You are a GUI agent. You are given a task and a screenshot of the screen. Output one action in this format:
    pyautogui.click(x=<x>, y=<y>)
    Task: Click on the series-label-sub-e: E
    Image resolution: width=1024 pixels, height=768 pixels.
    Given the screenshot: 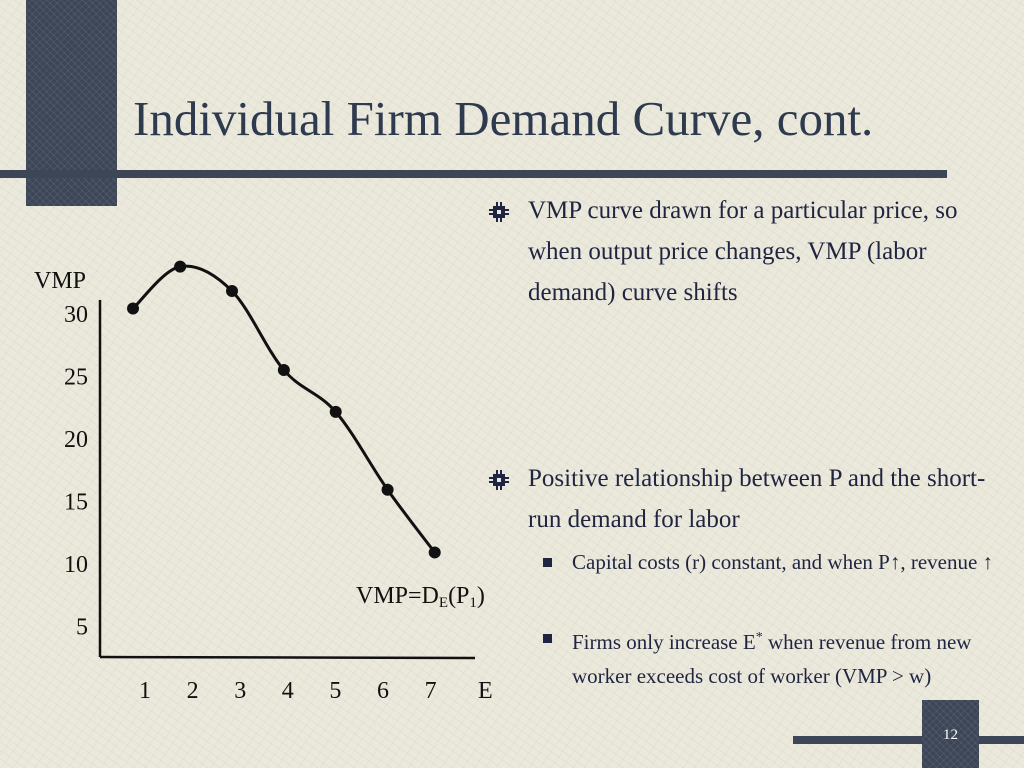 What is the action you would take?
    pyautogui.click(x=443, y=603)
    